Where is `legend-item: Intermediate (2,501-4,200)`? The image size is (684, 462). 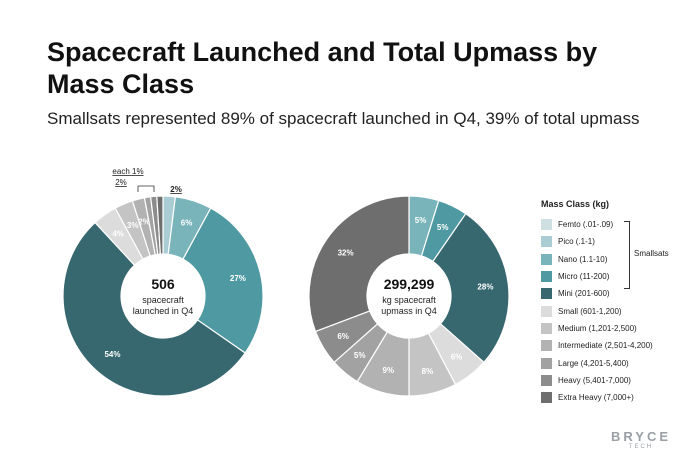
legend-item: Intermediate (2,501-4,200) is located at coordinates (611, 345).